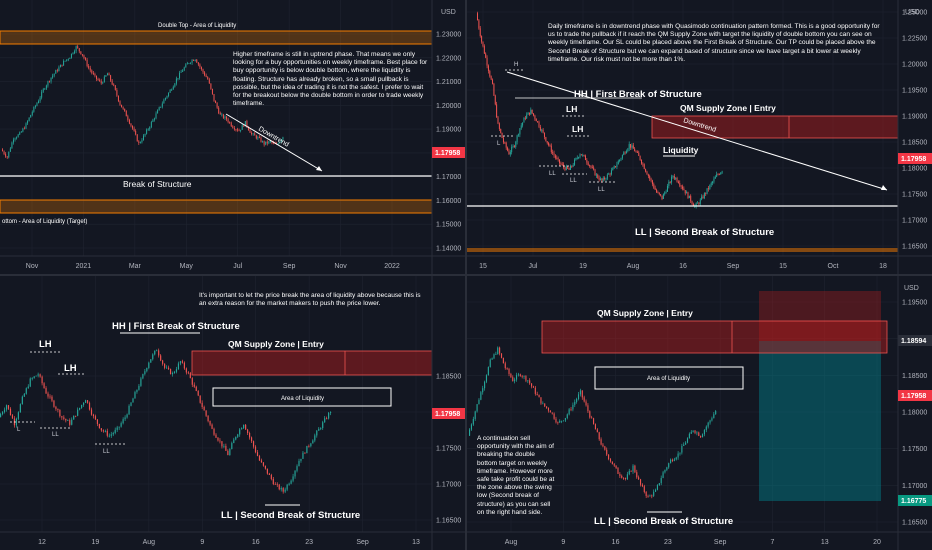 The image size is (932, 550). Describe the element at coordinates (720, 542) in the screenshot. I see `x-tick-label: Sep` at that location.